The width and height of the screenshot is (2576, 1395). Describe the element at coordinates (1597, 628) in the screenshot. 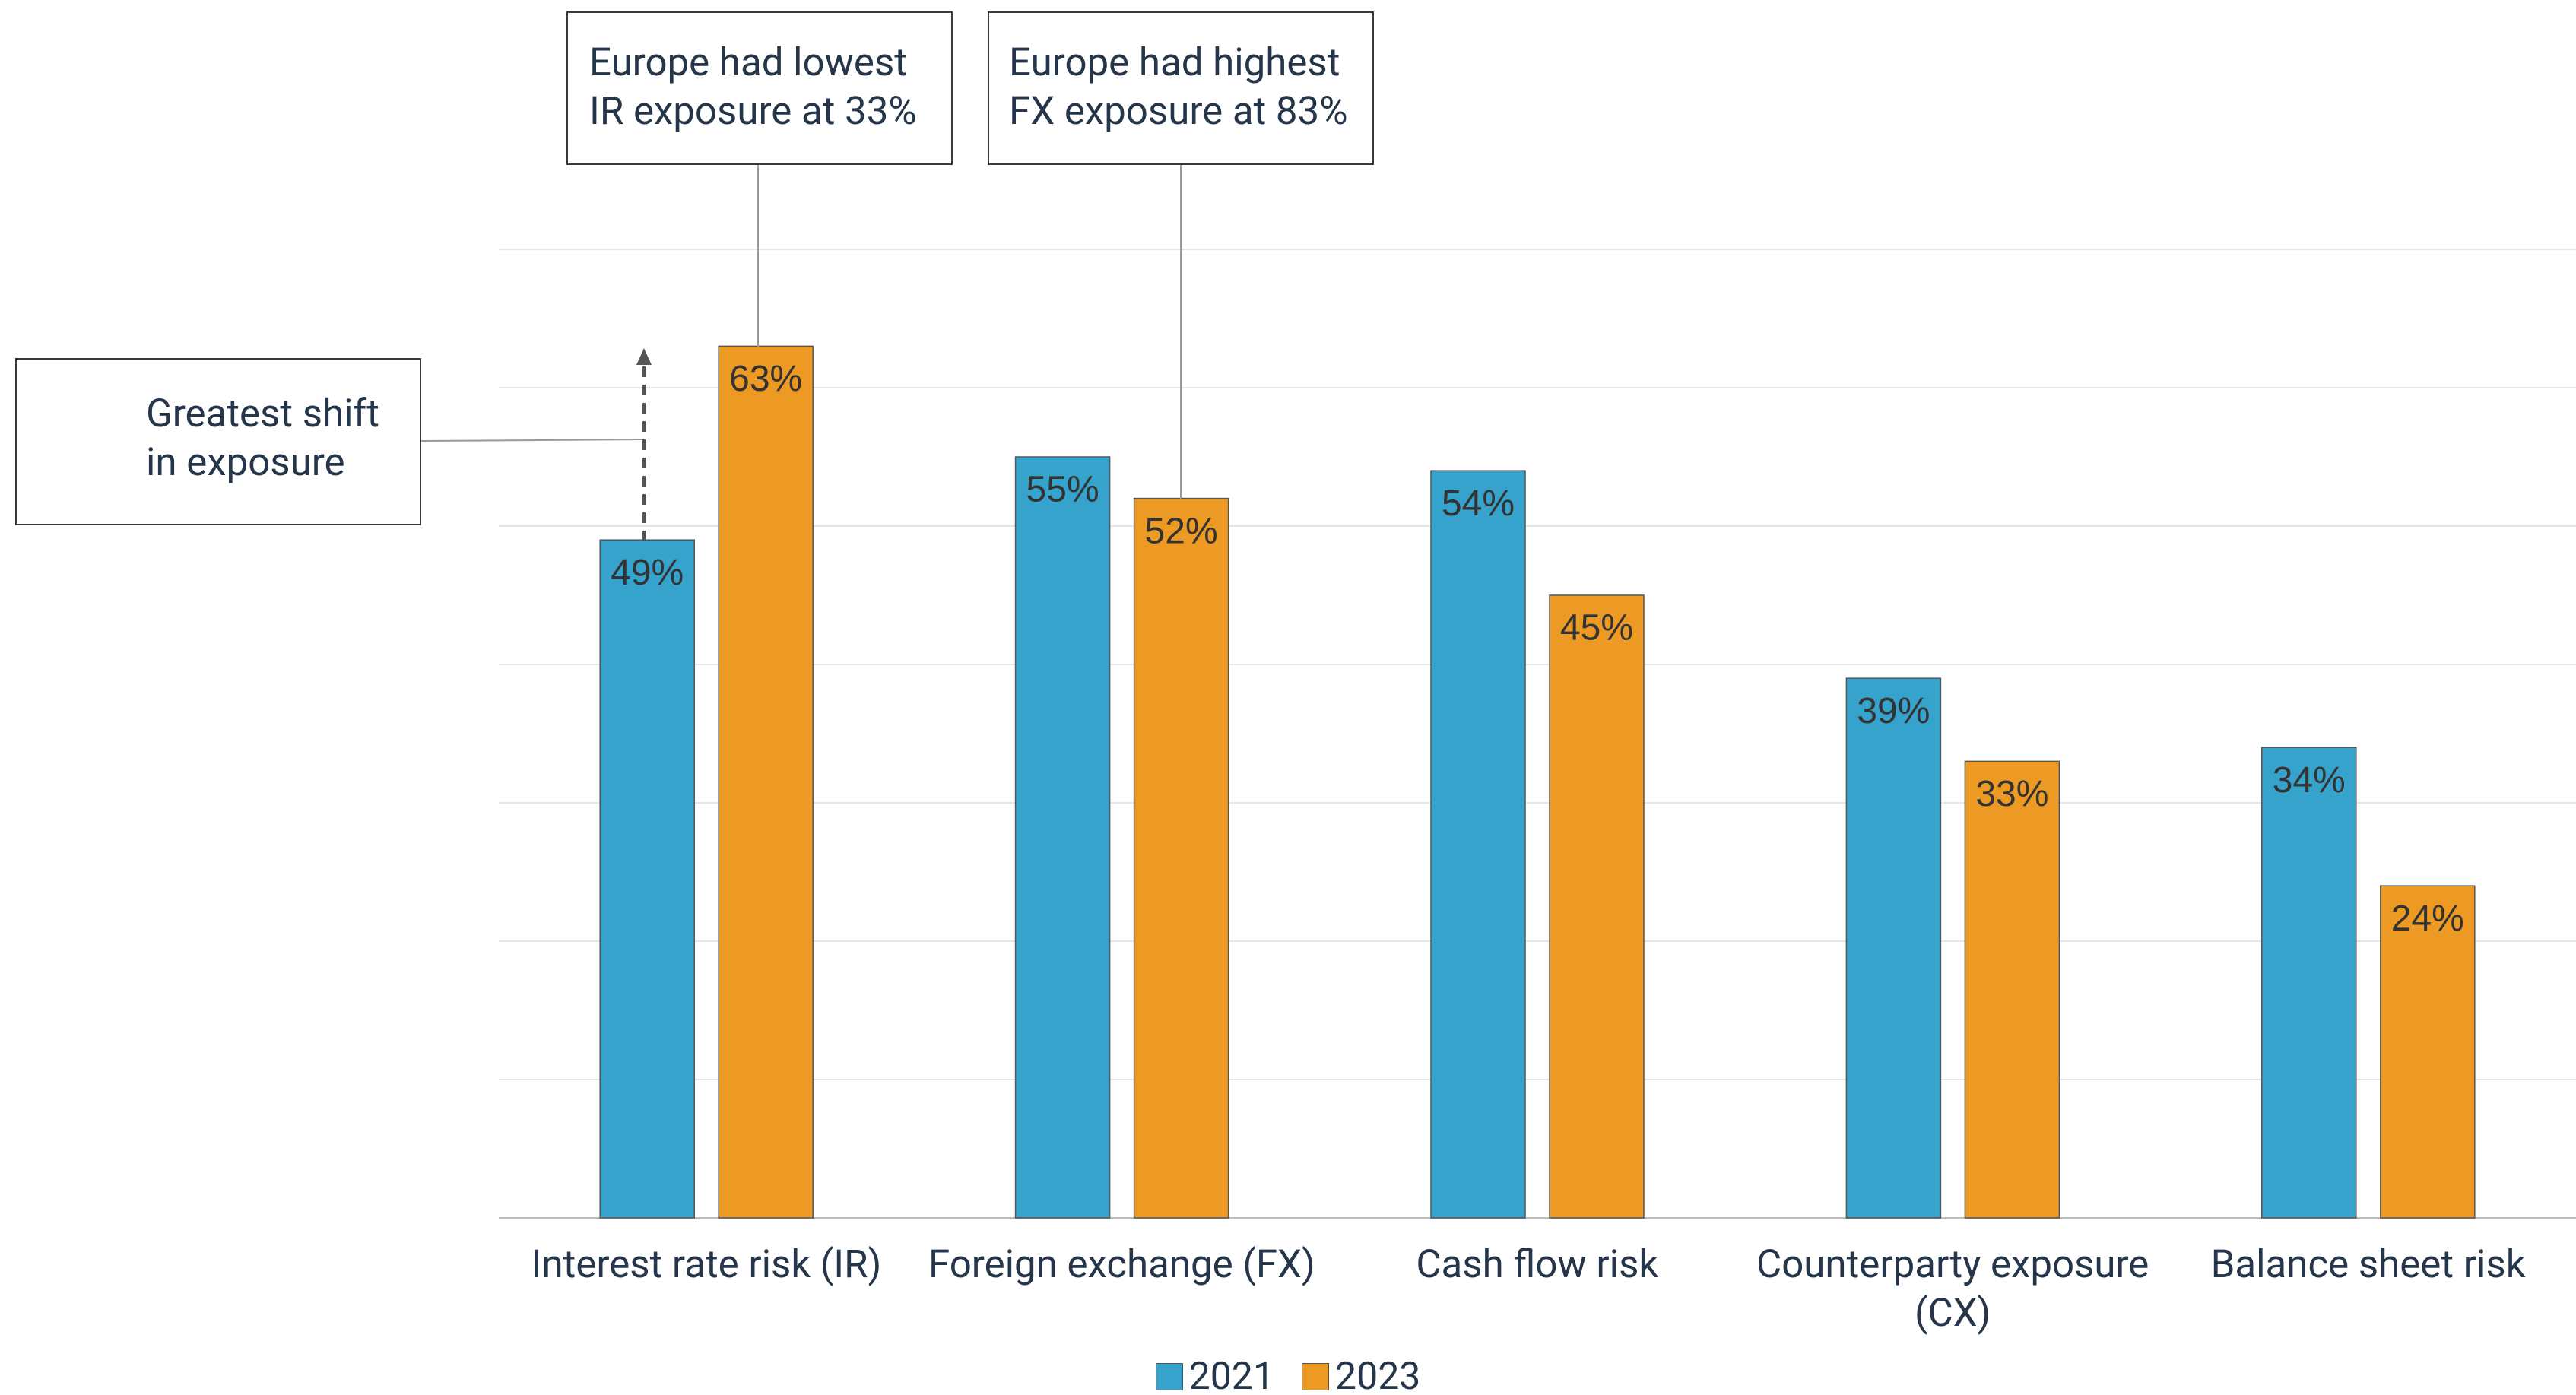

I see `value-label: 45%` at that location.